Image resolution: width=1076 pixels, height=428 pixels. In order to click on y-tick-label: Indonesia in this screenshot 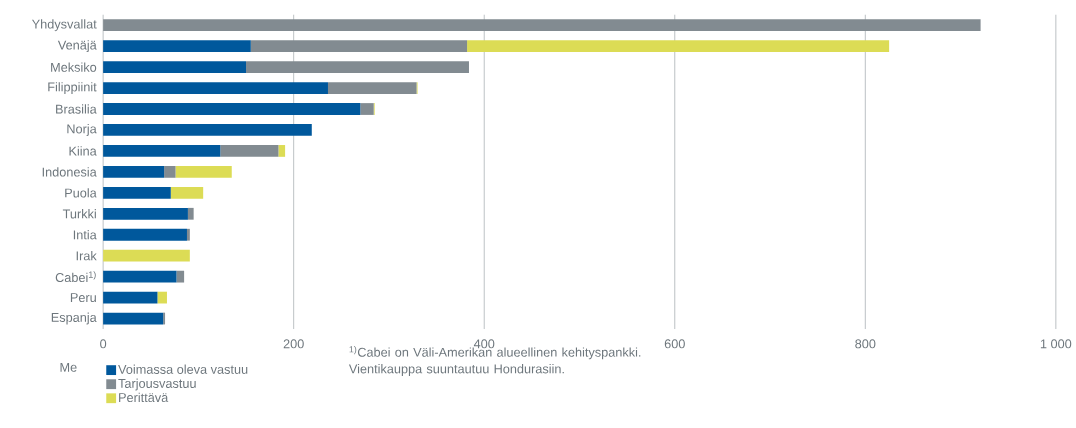, I will do `click(69, 172)`.